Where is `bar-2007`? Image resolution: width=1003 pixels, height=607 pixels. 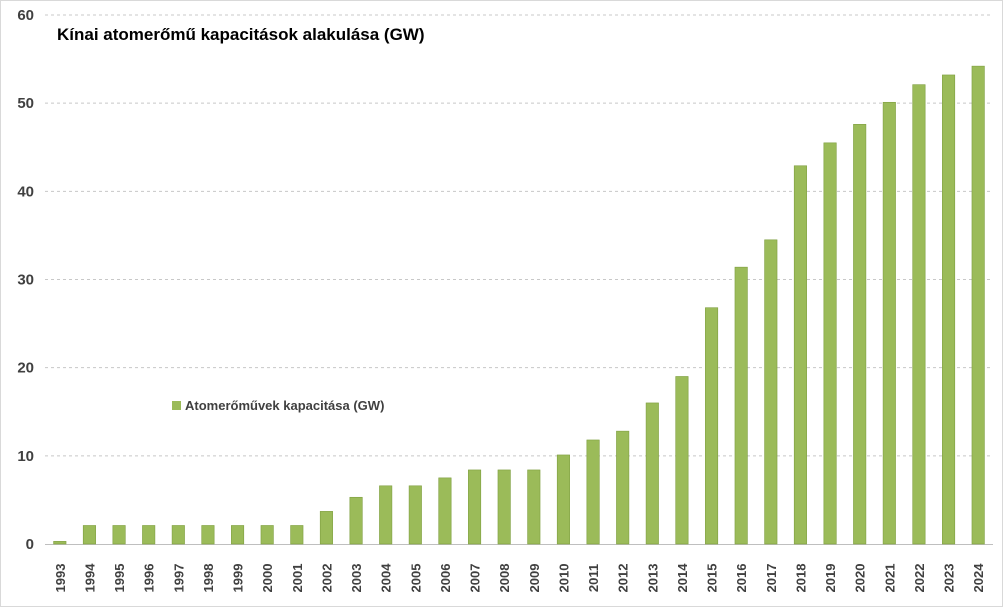
bar-2007 is located at coordinates (475, 507).